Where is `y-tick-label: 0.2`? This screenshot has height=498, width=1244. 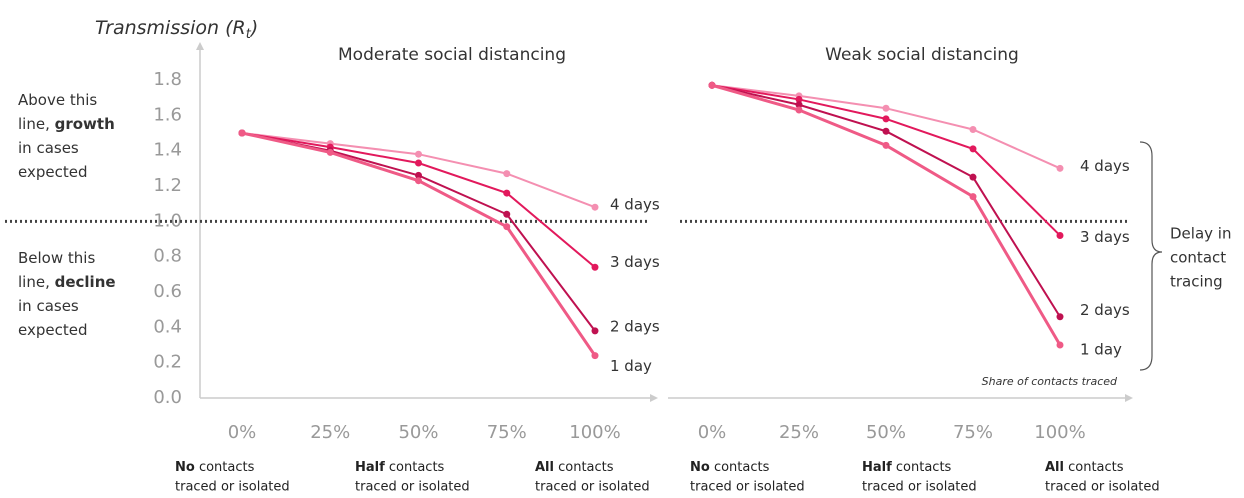 y-tick-label: 0.2 is located at coordinates (167, 362).